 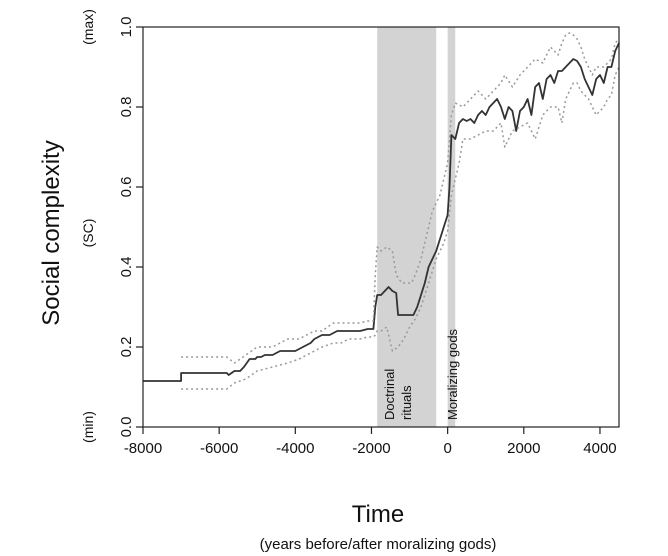 What do you see at coordinates (406, 402) in the screenshot?
I see `region-label-rituals: rituals` at bounding box center [406, 402].